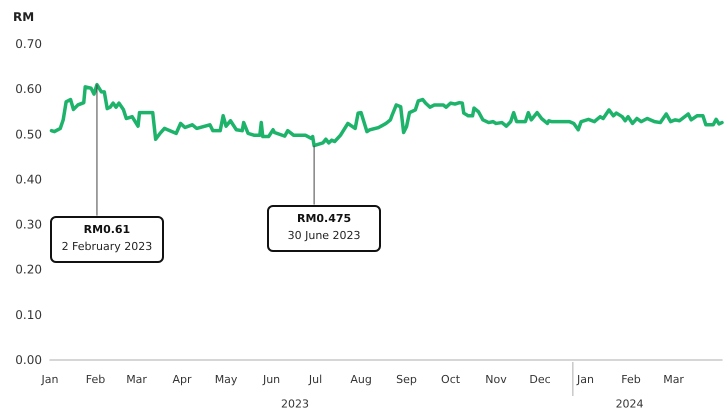 Image resolution: width=725 pixels, height=412 pixels. I want to click on callout: RM0.475 30 June 2023, so click(324, 226).